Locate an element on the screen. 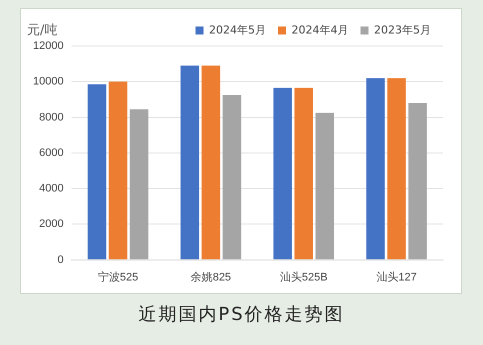  y-tick-label: 2000 is located at coordinates (51, 224).